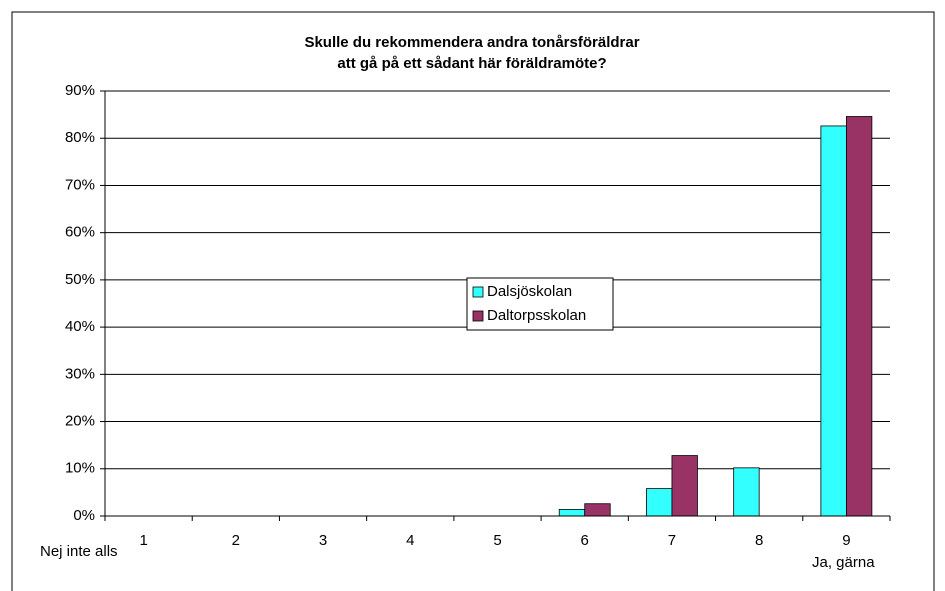 The image size is (945, 591). What do you see at coordinates (143, 540) in the screenshot?
I see `x-tick-label: 1` at bounding box center [143, 540].